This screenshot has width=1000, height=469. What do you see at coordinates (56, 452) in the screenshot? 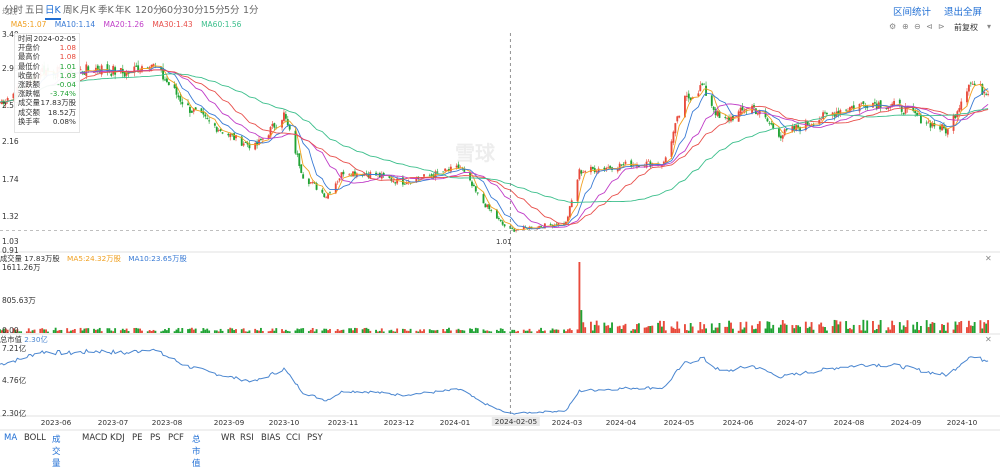
I see `indicator-tab-2: 成交量` at bounding box center [56, 452].